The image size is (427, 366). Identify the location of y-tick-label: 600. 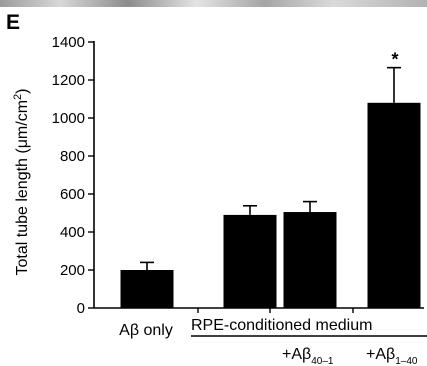
(72, 194).